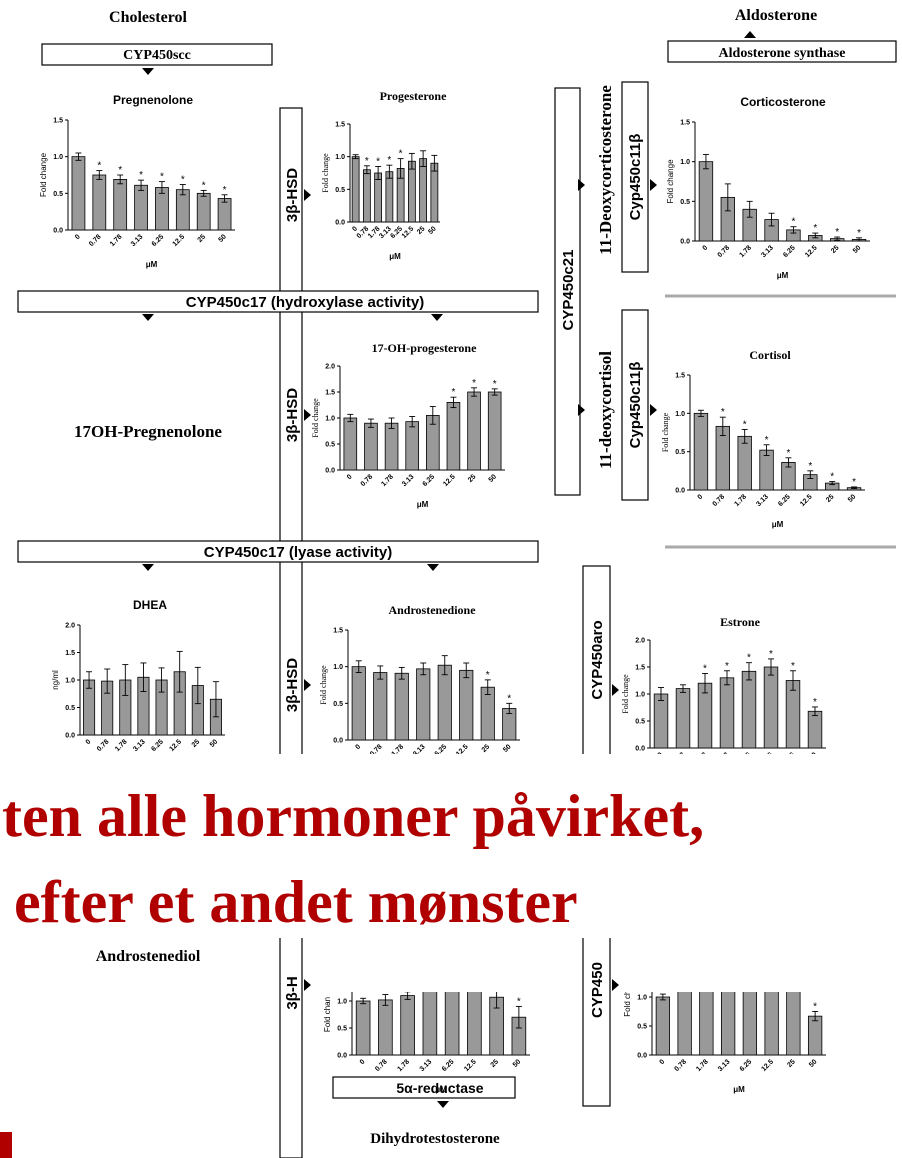 The width and height of the screenshot is (902, 1158). I want to click on enzyme-label: Aldosterone synthase, so click(782, 53).